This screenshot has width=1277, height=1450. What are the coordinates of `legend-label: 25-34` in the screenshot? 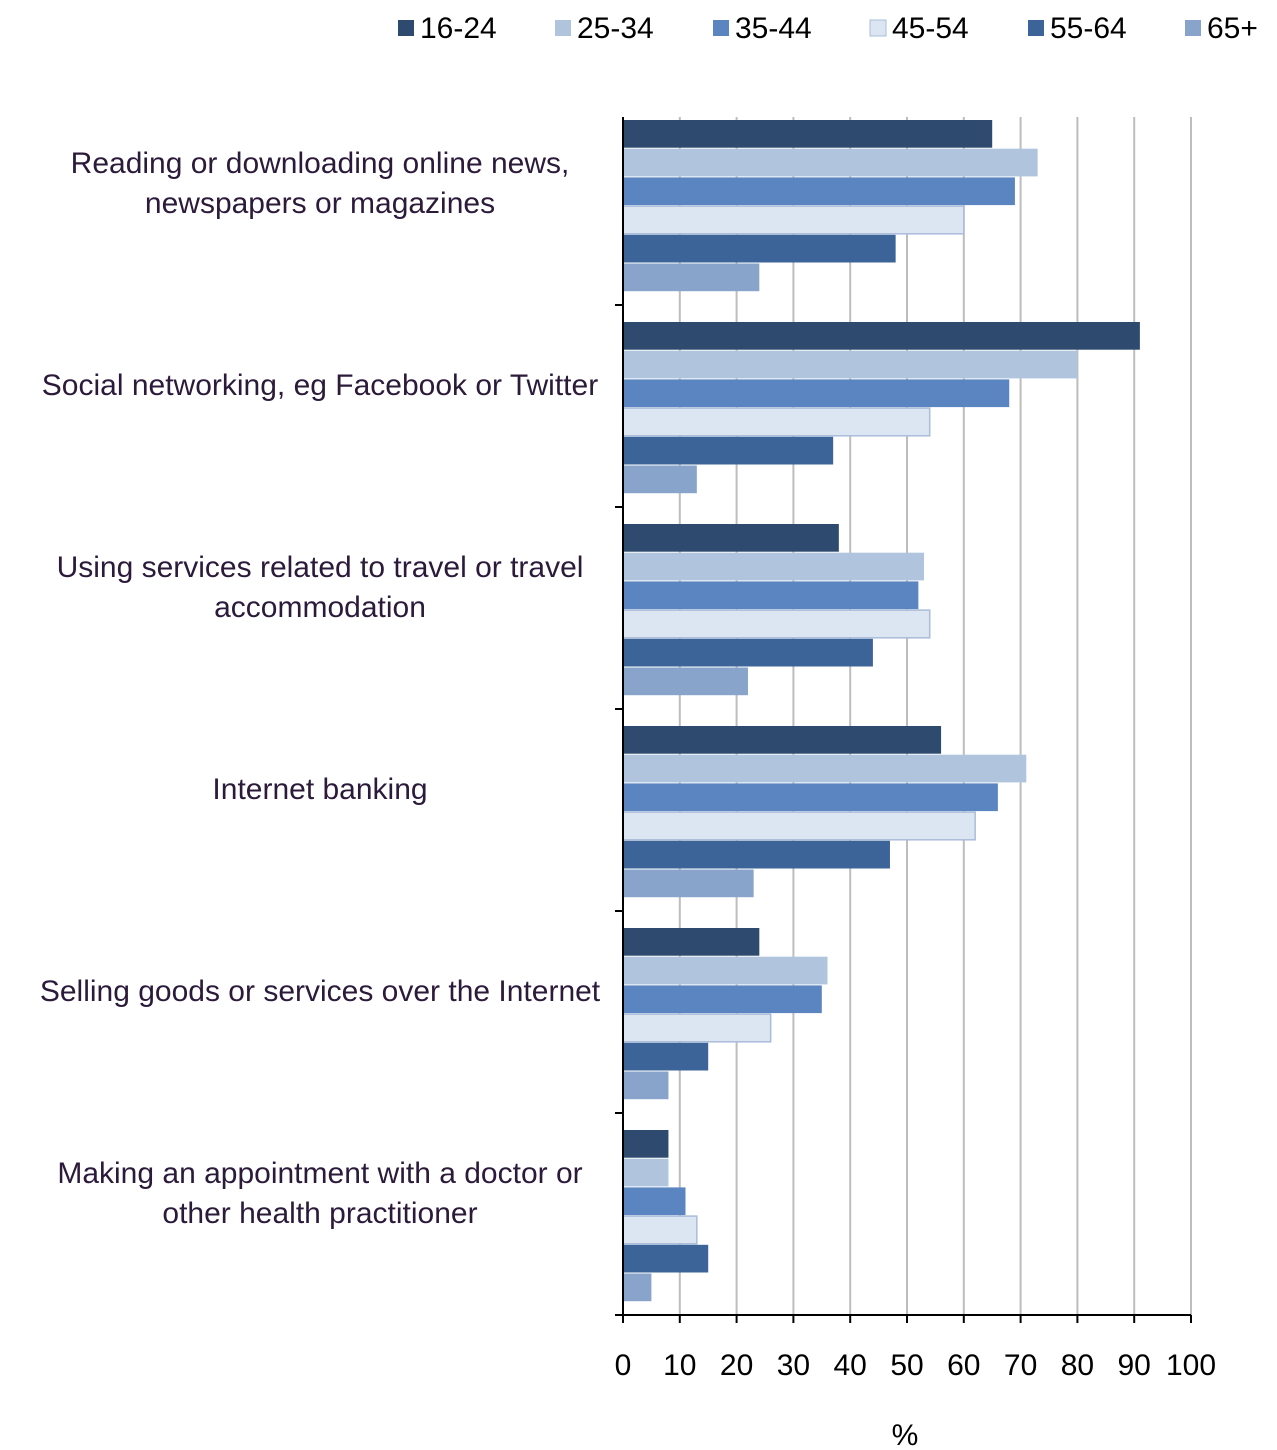 It's located at (615, 28).